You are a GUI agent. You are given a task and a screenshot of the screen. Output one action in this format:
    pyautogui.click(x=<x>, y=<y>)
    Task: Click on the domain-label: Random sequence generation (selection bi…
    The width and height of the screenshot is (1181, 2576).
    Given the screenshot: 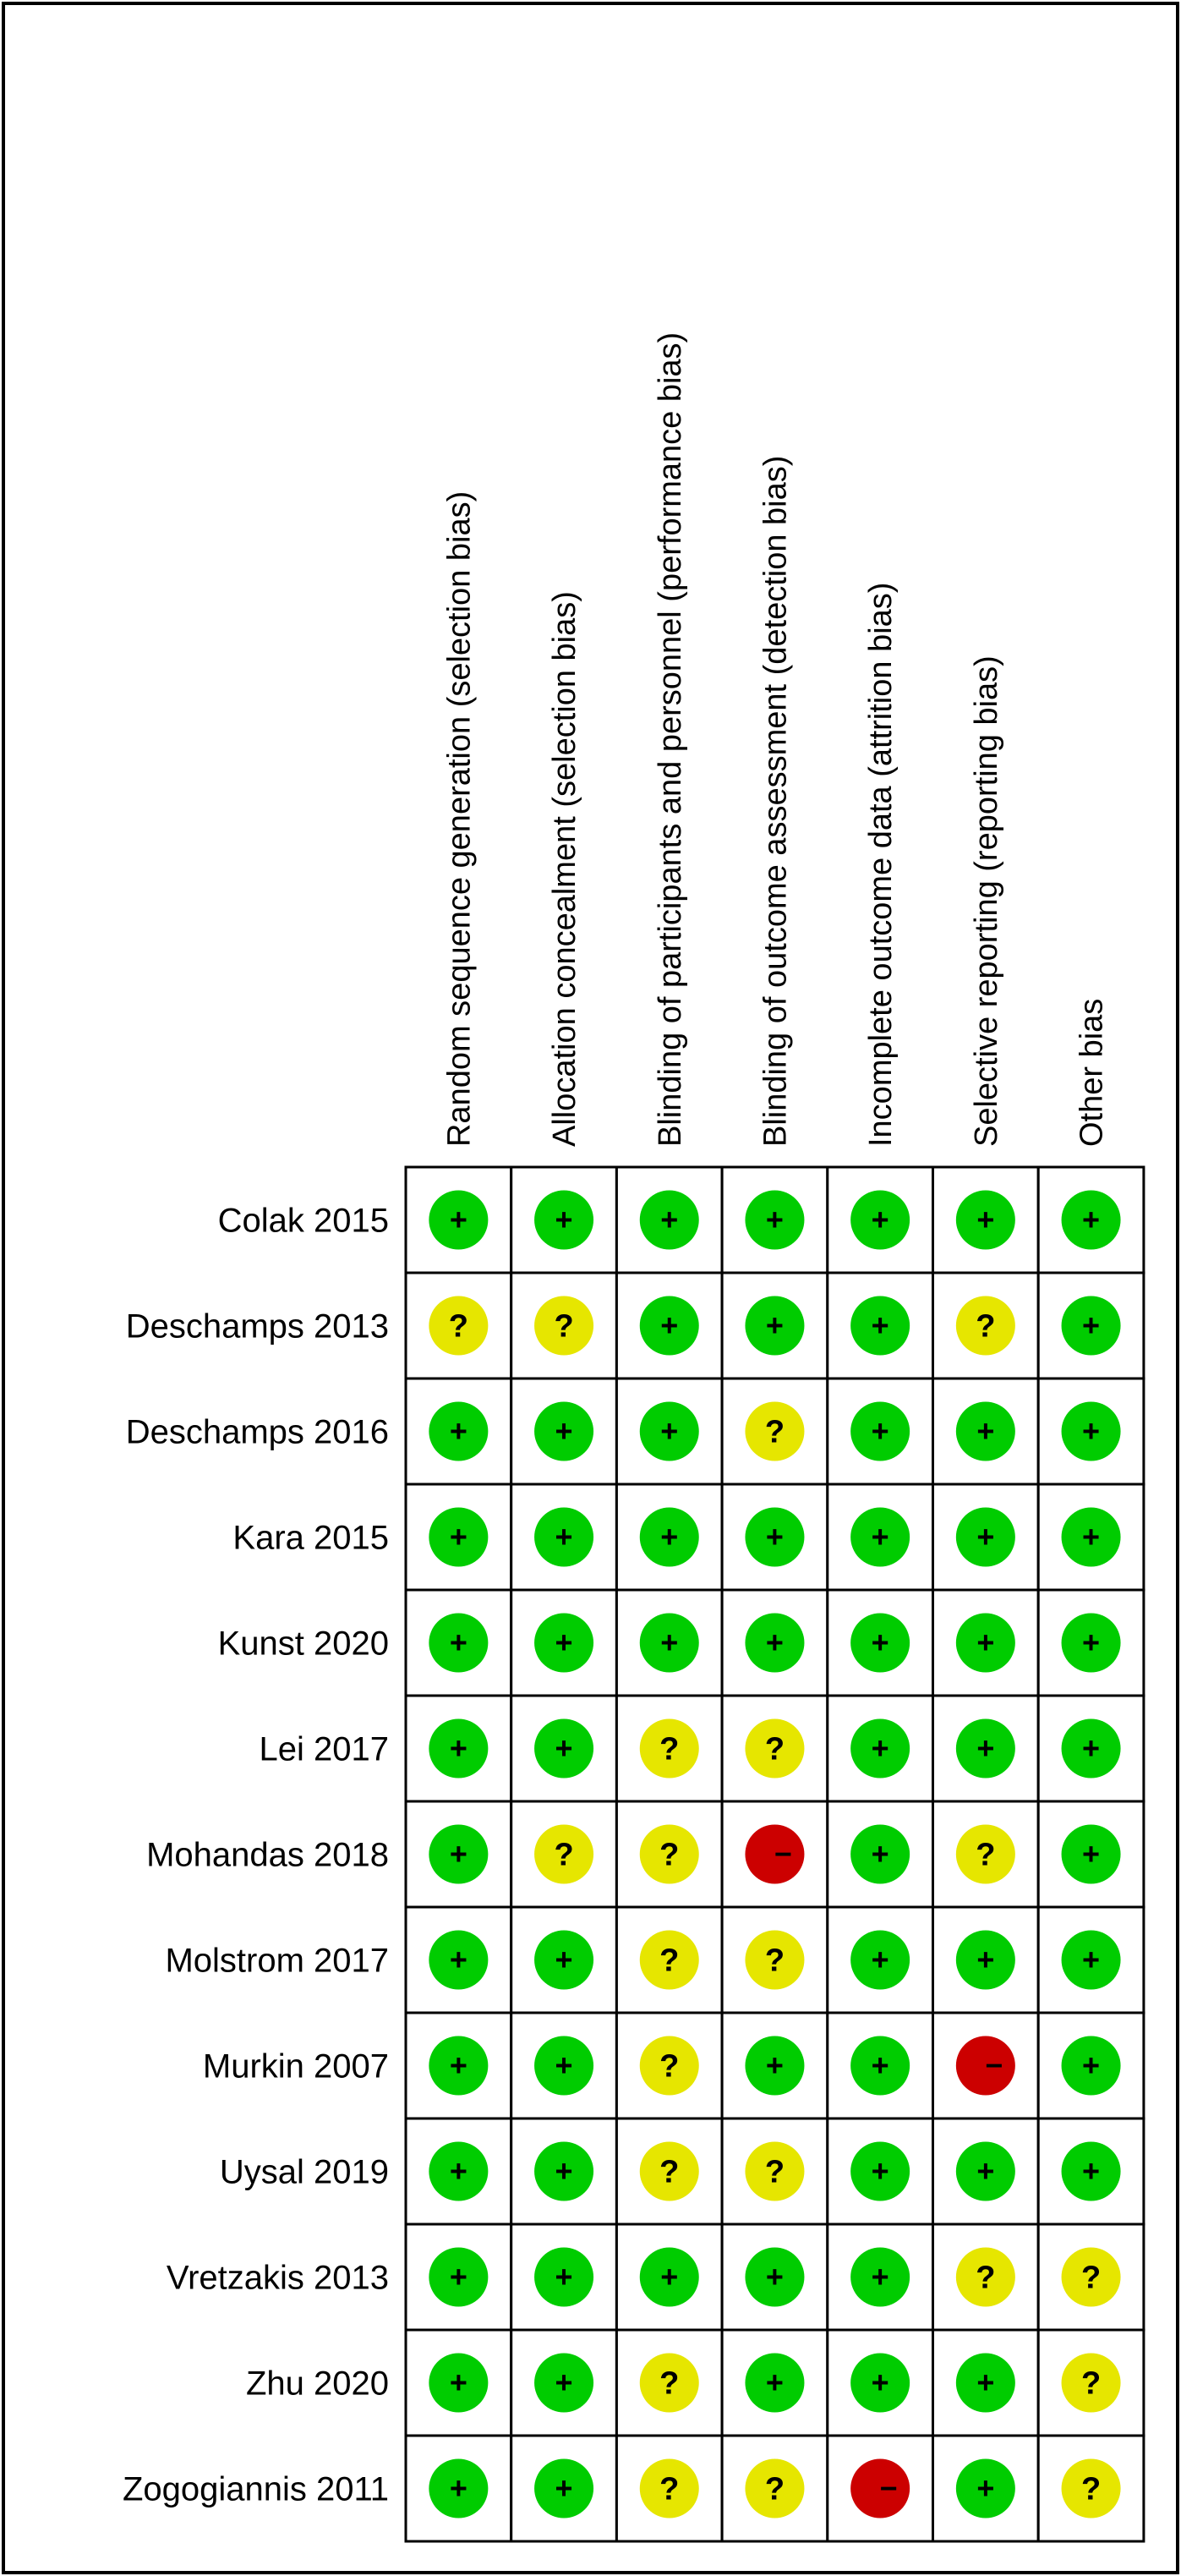 What is the action you would take?
    pyautogui.click(x=459, y=819)
    